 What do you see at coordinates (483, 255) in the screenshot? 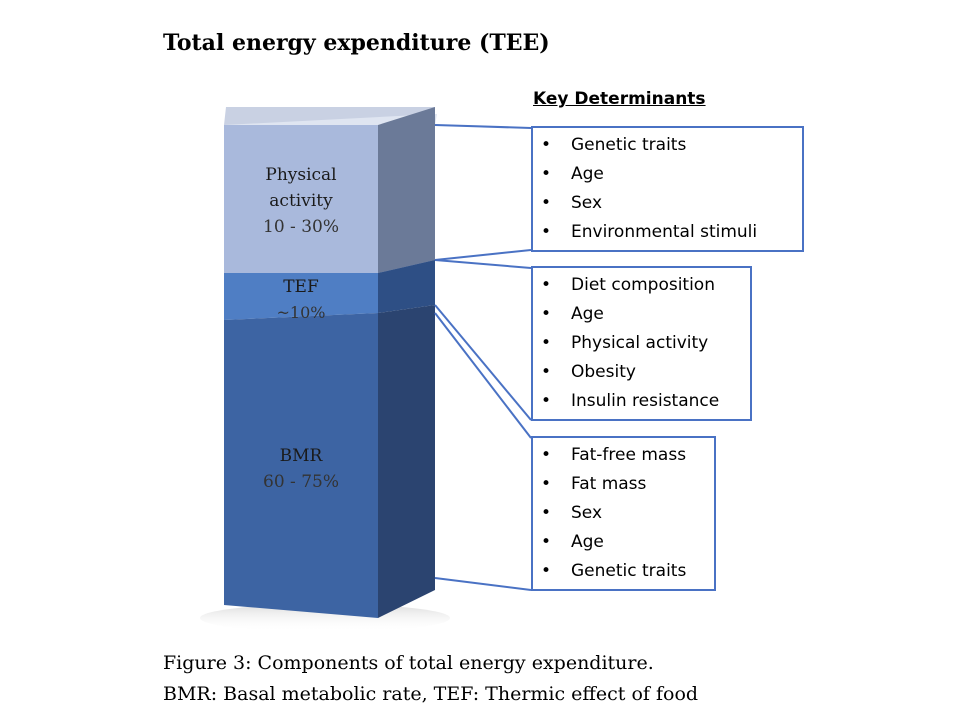
I see `connector-physical-activity-bottom` at bounding box center [483, 255].